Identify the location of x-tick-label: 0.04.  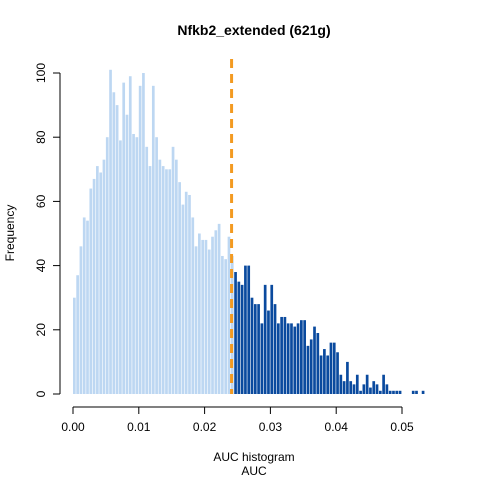
(337, 427).